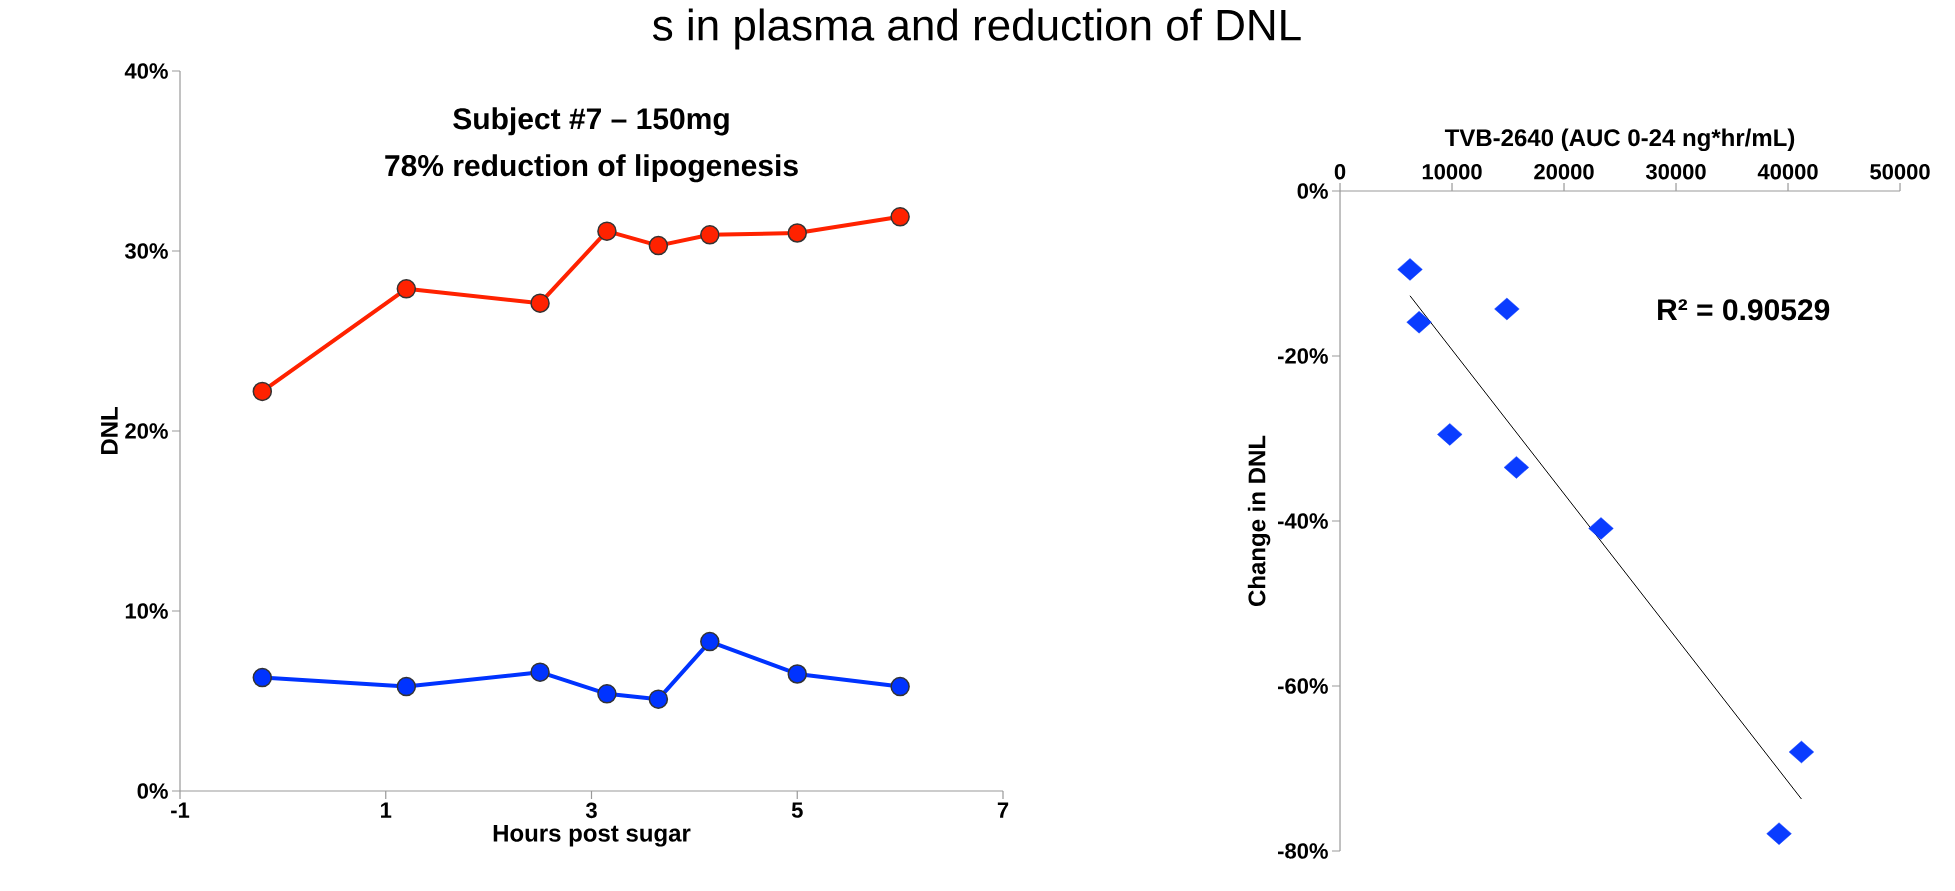  What do you see at coordinates (1787, 171) in the screenshot?
I see `x-tick-label: 40000` at bounding box center [1787, 171].